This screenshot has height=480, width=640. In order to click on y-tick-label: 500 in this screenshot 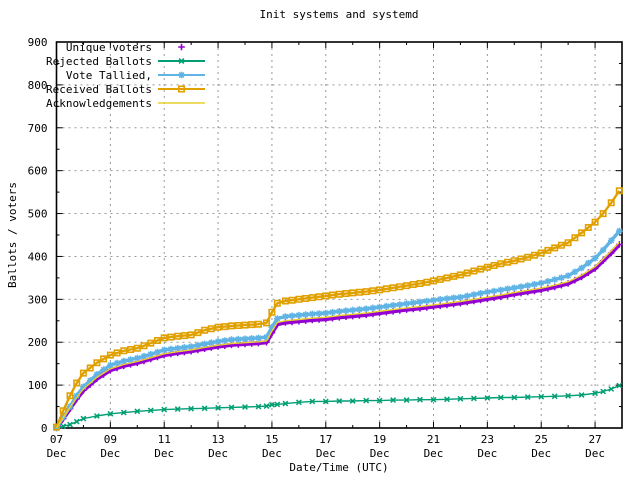, I will do `click(38, 214)`.